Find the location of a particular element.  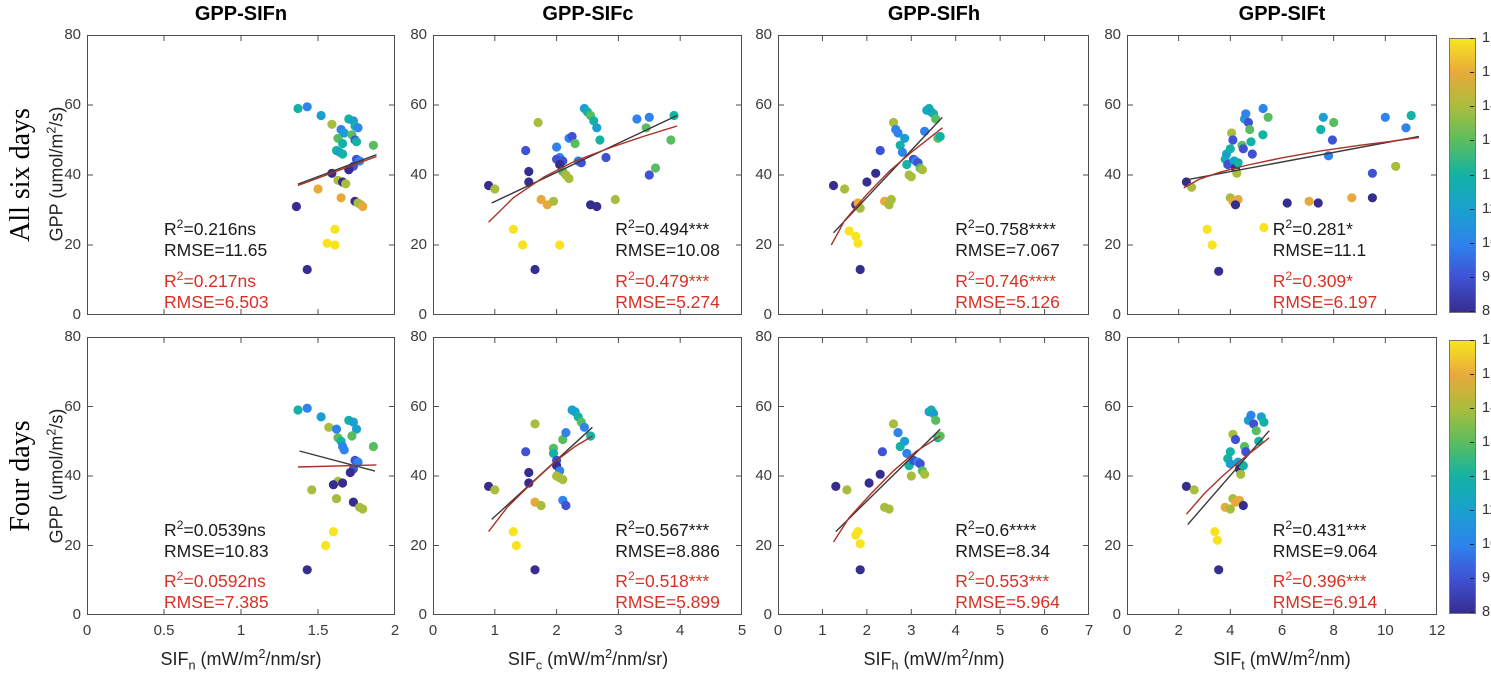

x-tick-label: 6 is located at coordinates (1044, 630).